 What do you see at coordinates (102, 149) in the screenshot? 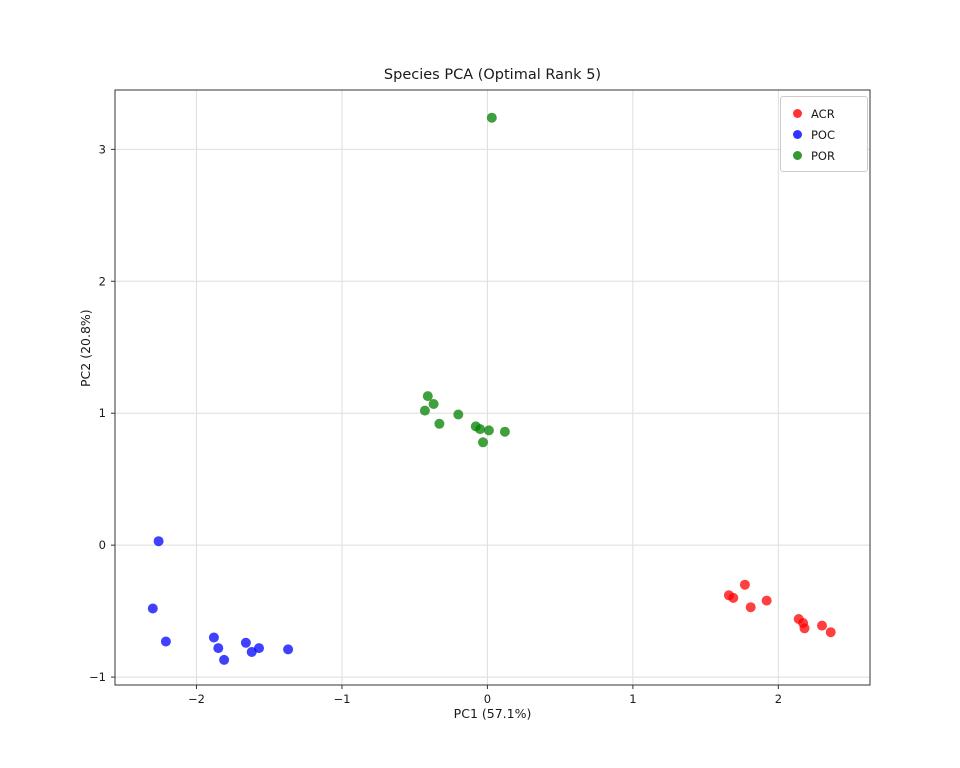
I see `y-tick-label: 3` at bounding box center [102, 149].